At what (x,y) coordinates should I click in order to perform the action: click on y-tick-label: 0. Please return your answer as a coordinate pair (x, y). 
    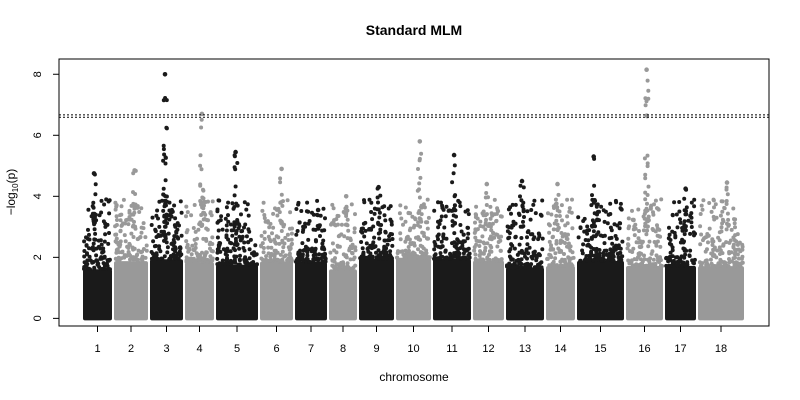
    Looking at the image, I should click on (38, 318).